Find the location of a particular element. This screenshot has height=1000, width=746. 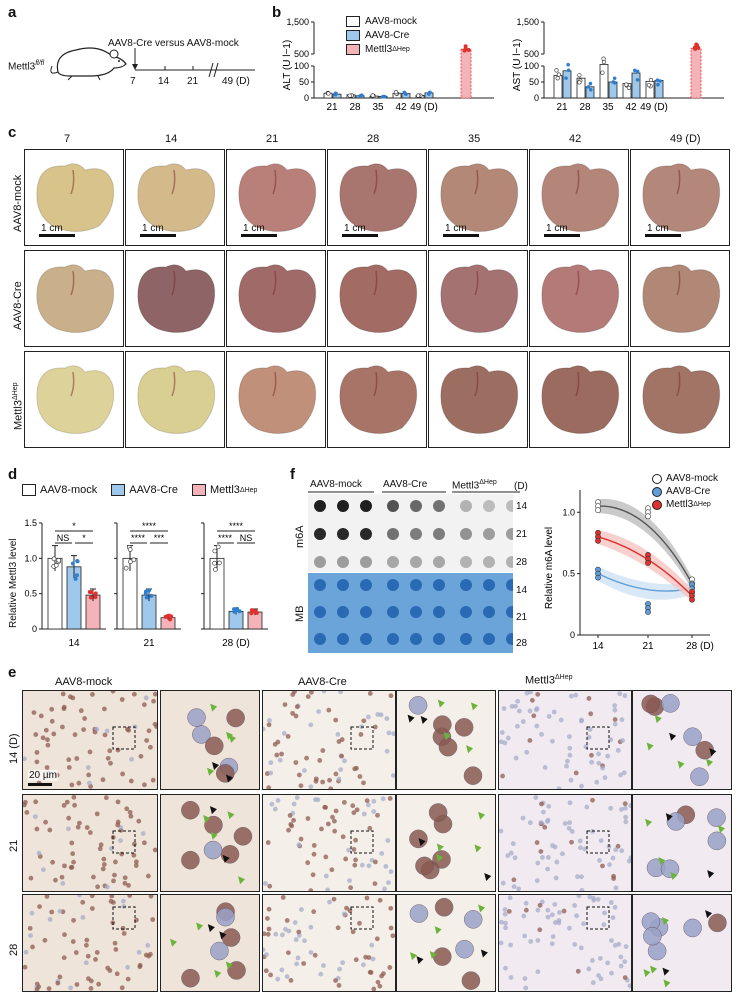

e-col-cre: AAV8-Cre is located at coordinates (322, 682).